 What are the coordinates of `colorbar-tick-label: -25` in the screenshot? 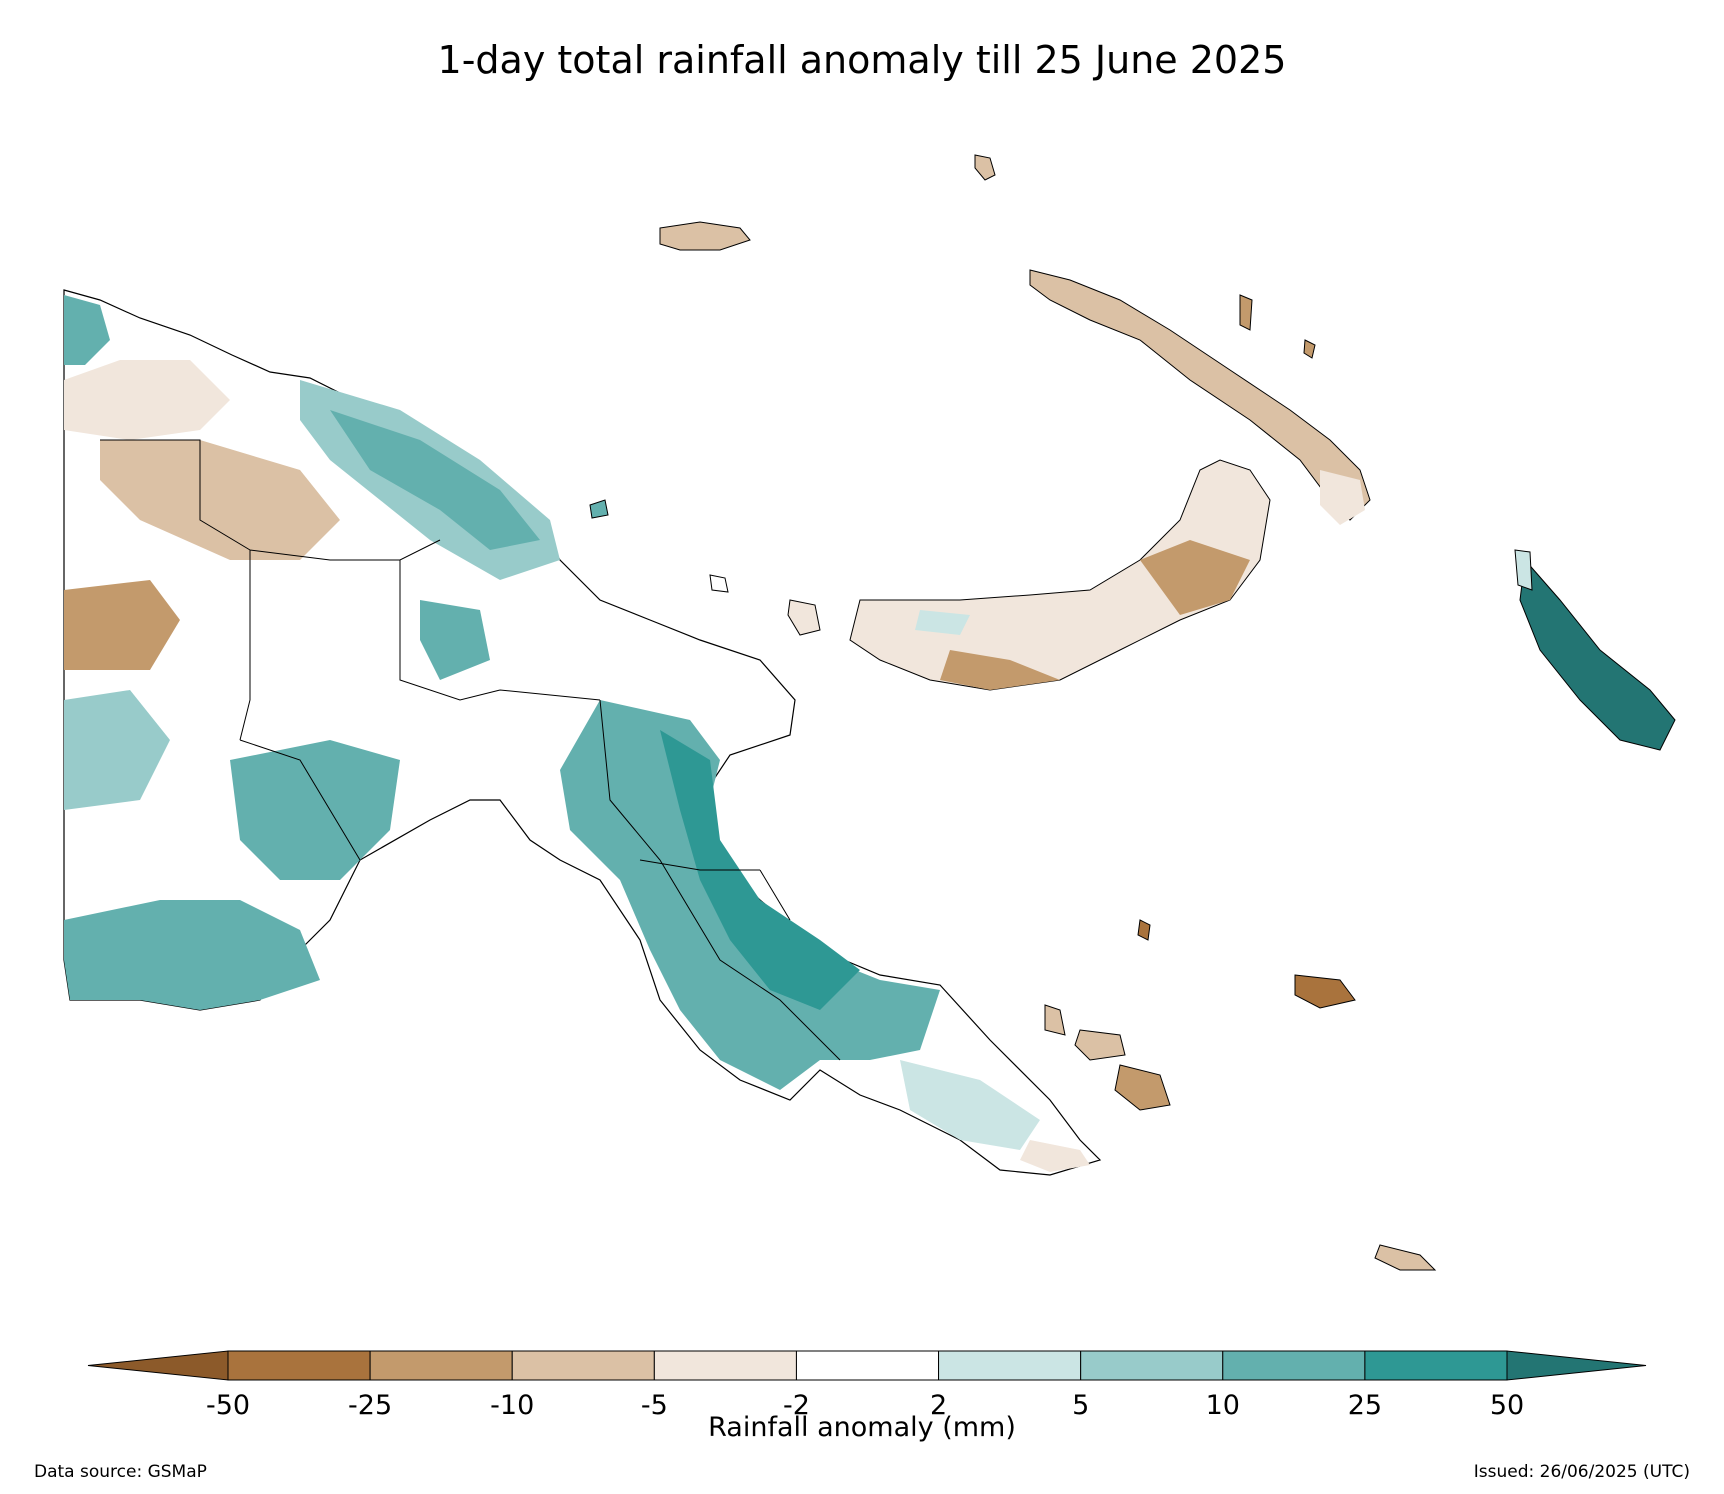 It's located at (370, 1405).